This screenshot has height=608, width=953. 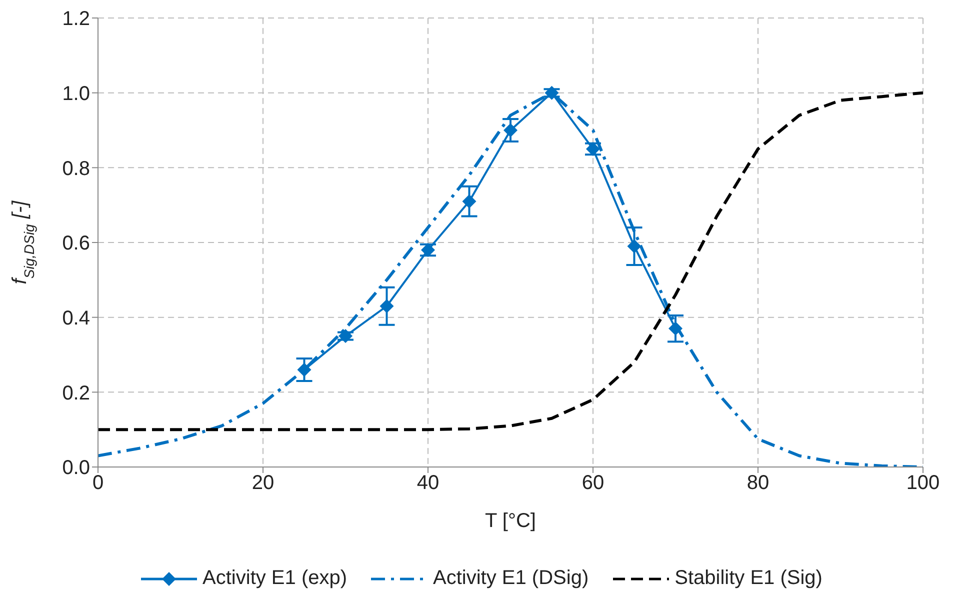 I want to click on x-tick-label: 40, so click(x=428, y=483).